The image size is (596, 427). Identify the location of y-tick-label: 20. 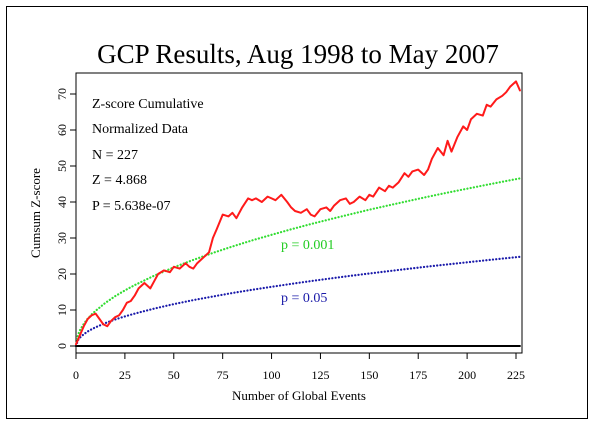
(62, 274).